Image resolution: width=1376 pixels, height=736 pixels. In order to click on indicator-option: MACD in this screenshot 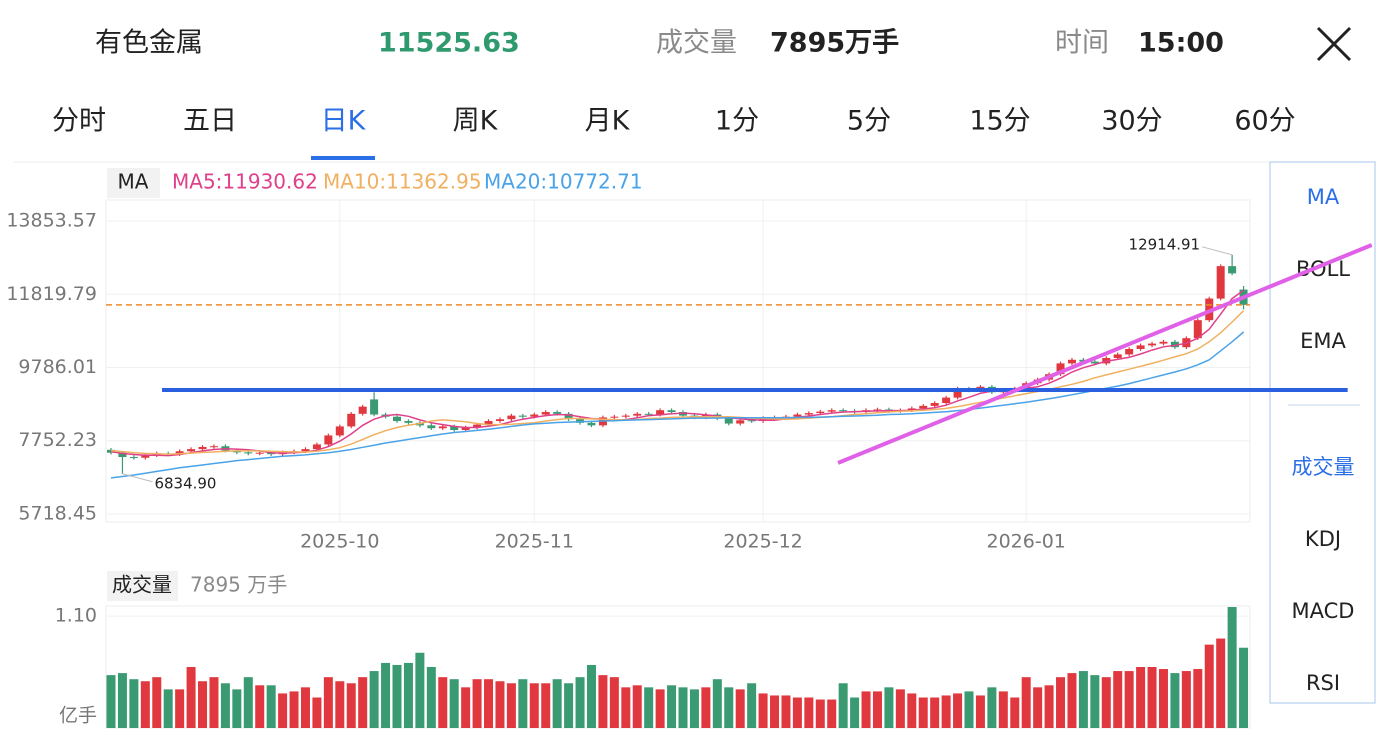, I will do `click(1323, 611)`.